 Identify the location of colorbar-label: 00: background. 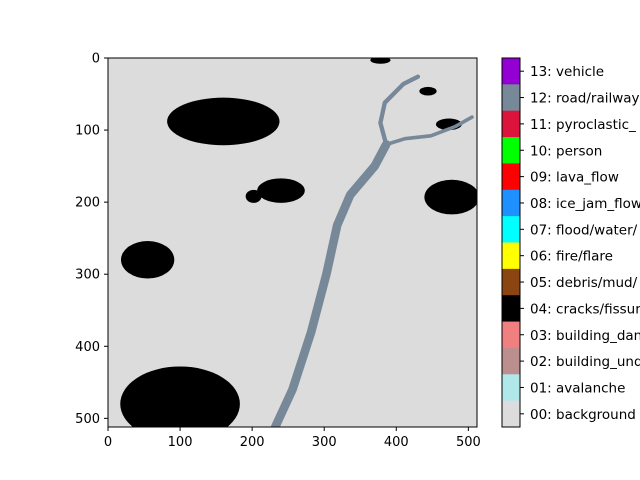
(583, 415).